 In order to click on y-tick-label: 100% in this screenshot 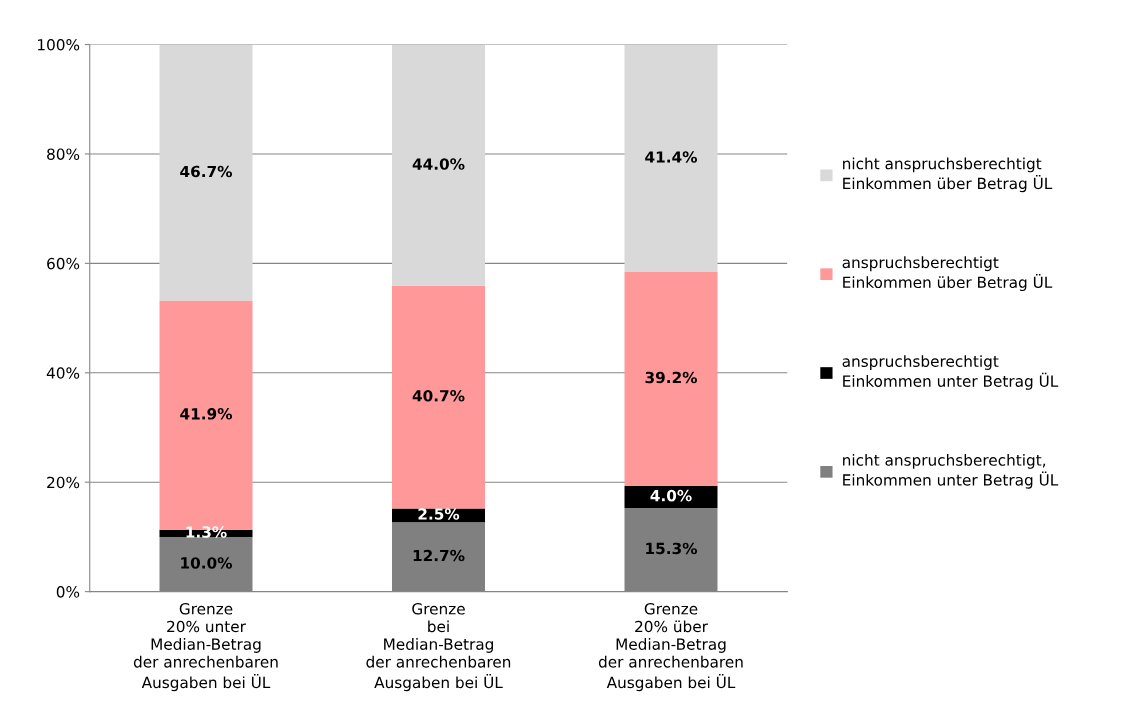, I will do `click(59, 44)`.